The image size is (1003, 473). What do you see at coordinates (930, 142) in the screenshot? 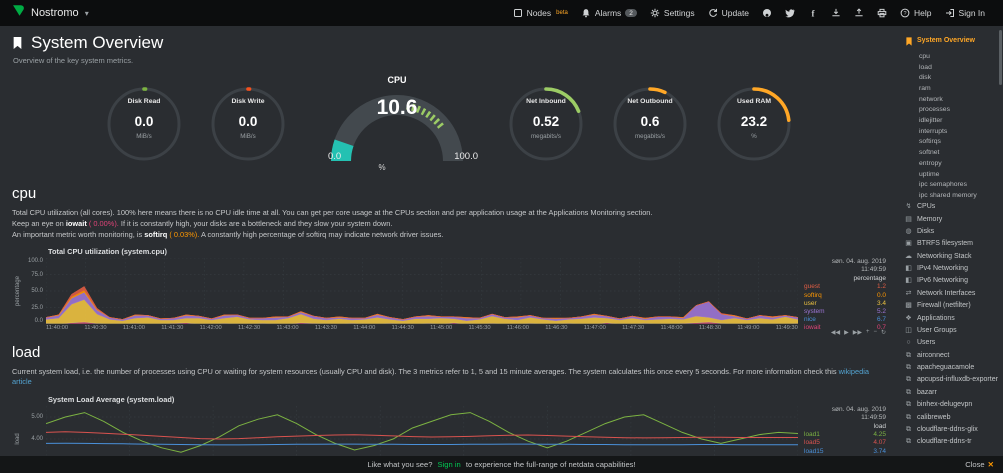
I see `sidebar-subitem-softirqs: softirqs` at bounding box center [930, 142].